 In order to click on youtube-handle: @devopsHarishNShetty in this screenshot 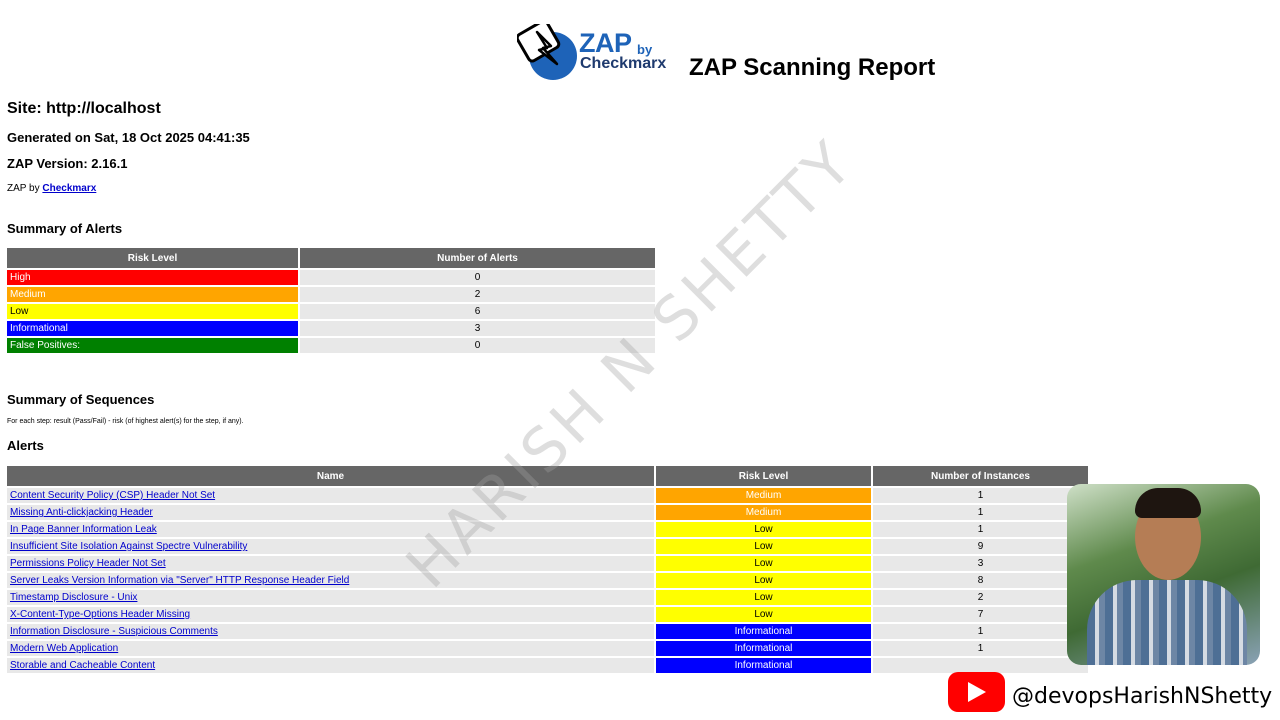, I will do `click(1142, 696)`.